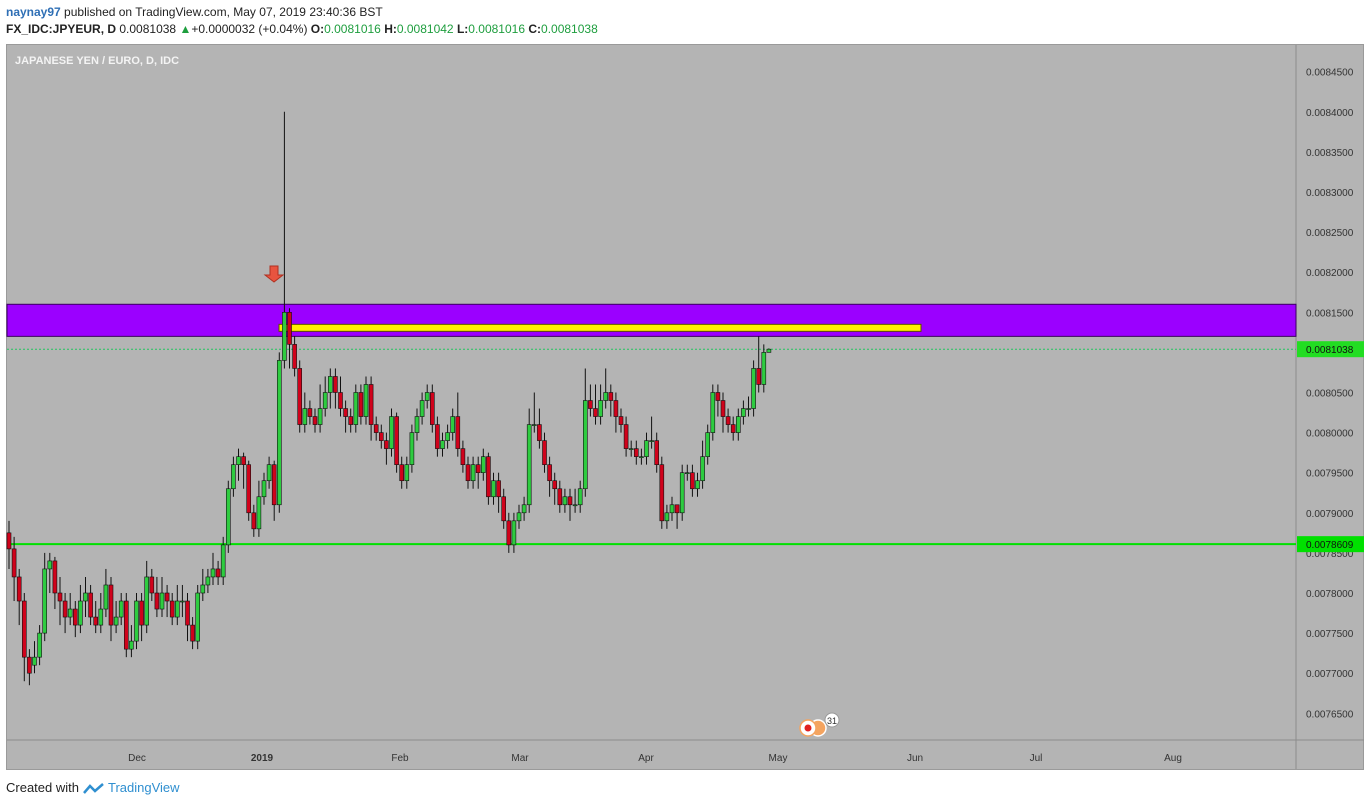  Describe the element at coordinates (1330, 113) in the screenshot. I see `y-tick-label: 0.0084000` at that location.